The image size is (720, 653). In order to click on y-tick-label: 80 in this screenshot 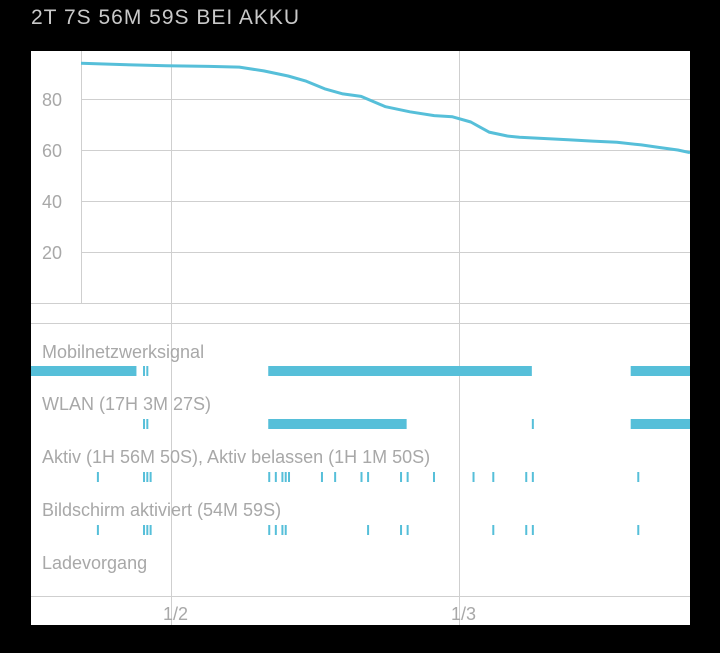, I will do `click(52, 100)`.